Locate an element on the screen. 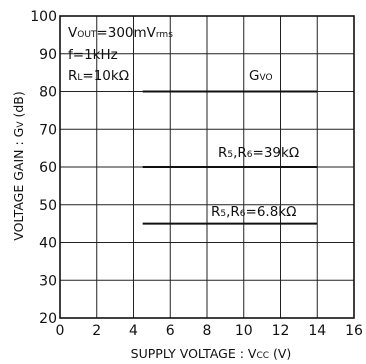 Image resolution: width=366 pixels, height=364 pixels. series-label-gvo: GVO is located at coordinates (261, 76).